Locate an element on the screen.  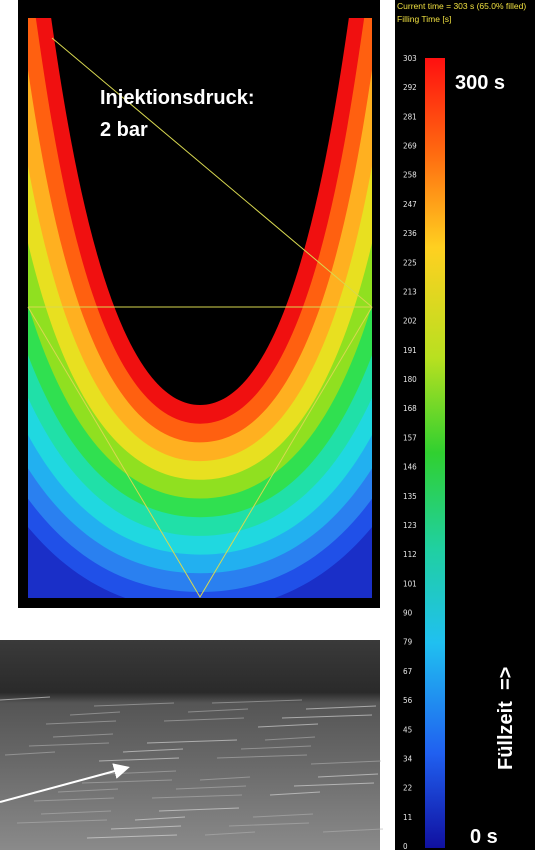
tick-label: 269 is located at coordinates (410, 146).